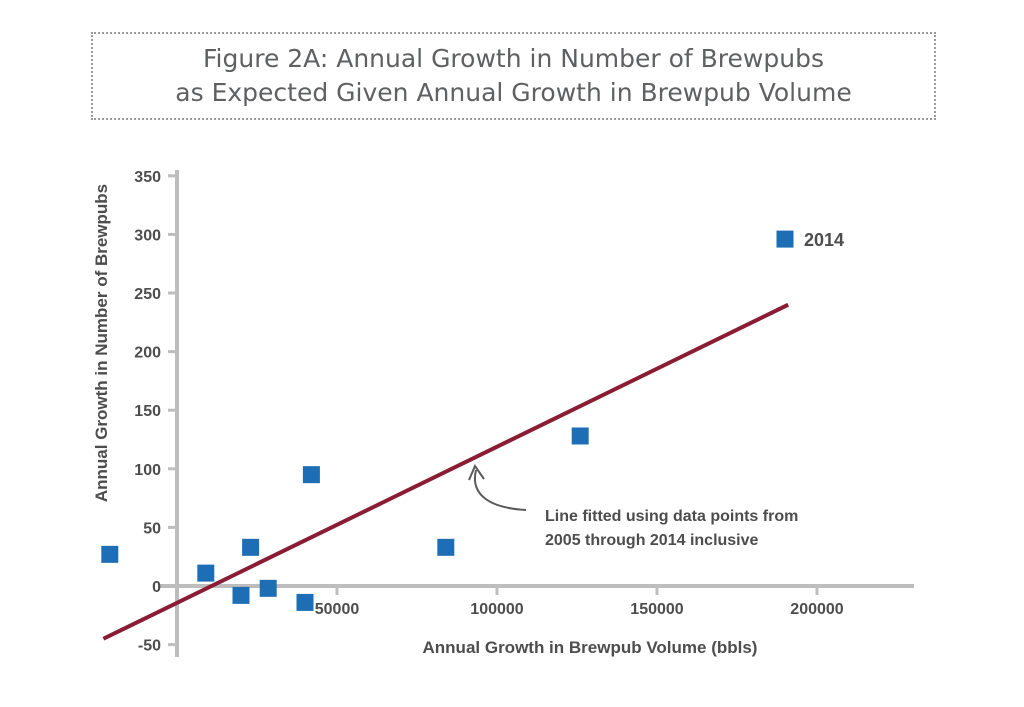  What do you see at coordinates (147, 353) in the screenshot?
I see `y-tick-label: 200` at bounding box center [147, 353].